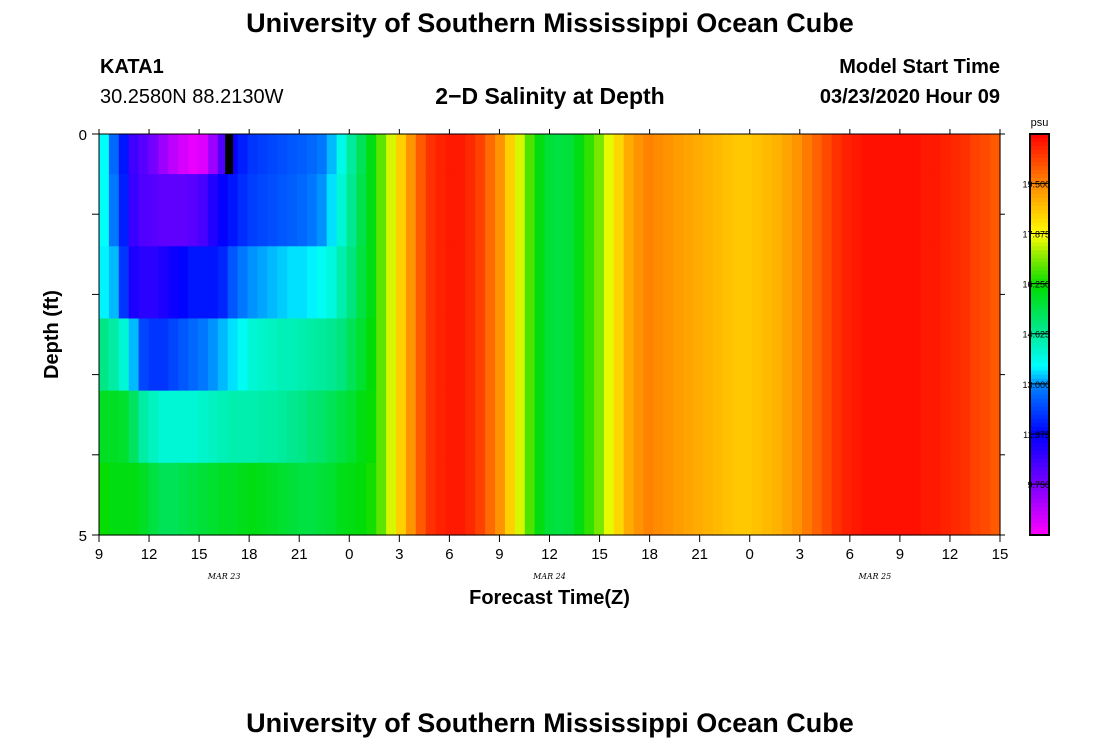  Describe the element at coordinates (192, 97) in the screenshot. I see `station-coordinates: 30.2580N 88.2130W` at that location.